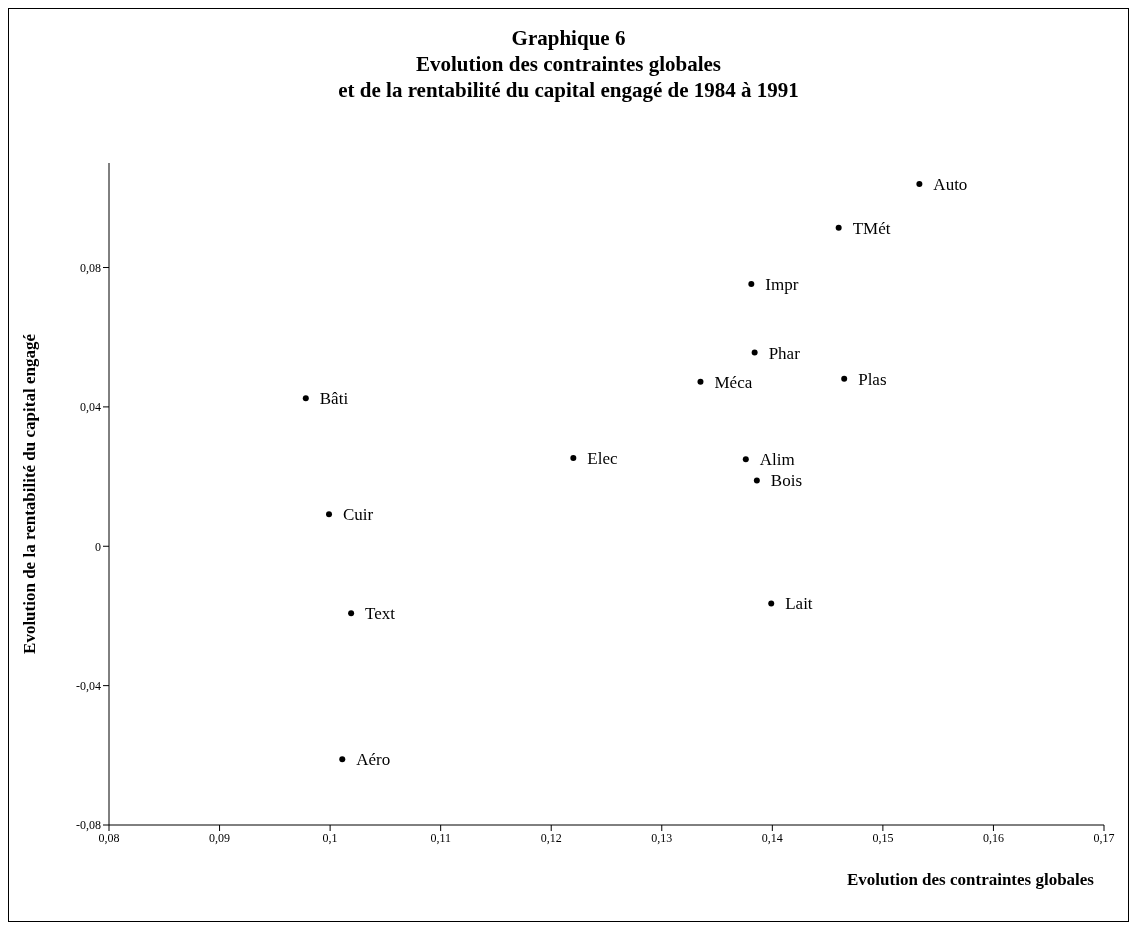 This screenshot has width=1137, height=930. Describe the element at coordinates (330, 837) in the screenshot. I see `x-tick-label: 0,1` at that location.